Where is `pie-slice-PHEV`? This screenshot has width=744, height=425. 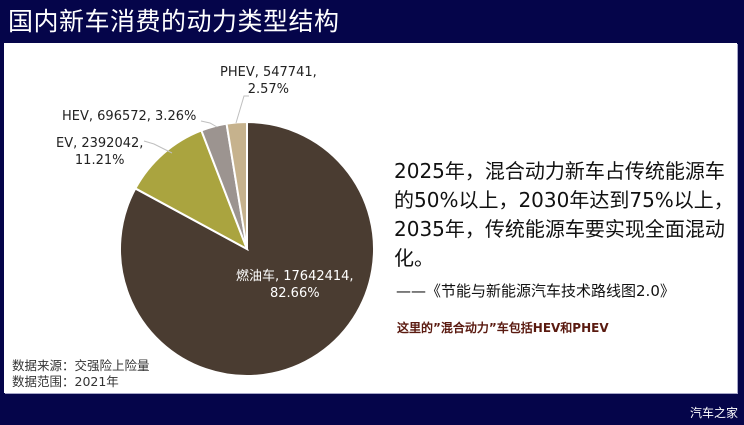 pie-slice-PHEV is located at coordinates (236, 185).